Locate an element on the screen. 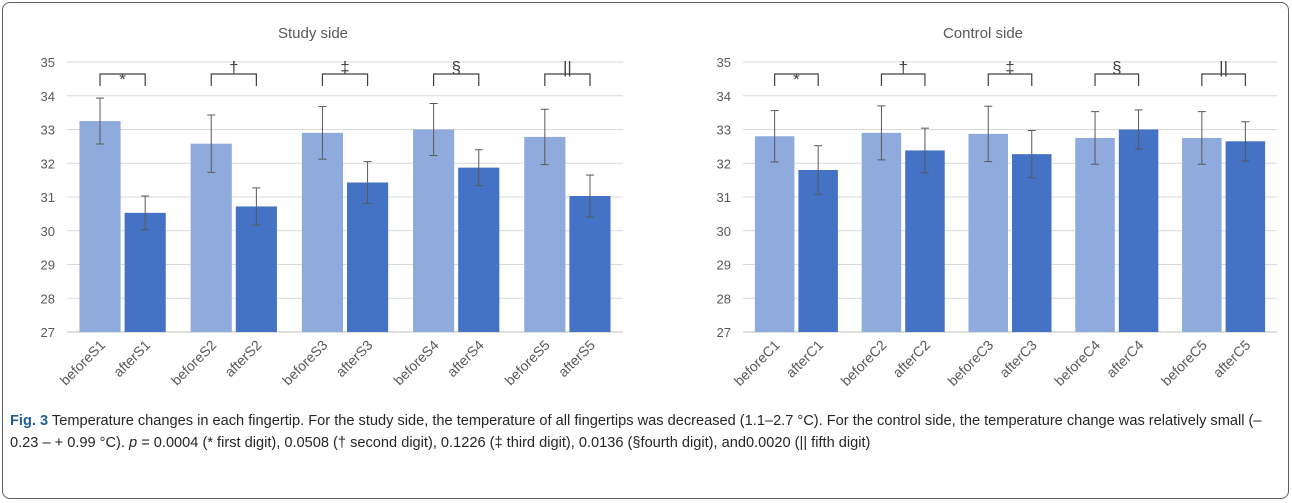 The width and height of the screenshot is (1292, 503). x-tick-label: afterS5 is located at coordinates (576, 358).